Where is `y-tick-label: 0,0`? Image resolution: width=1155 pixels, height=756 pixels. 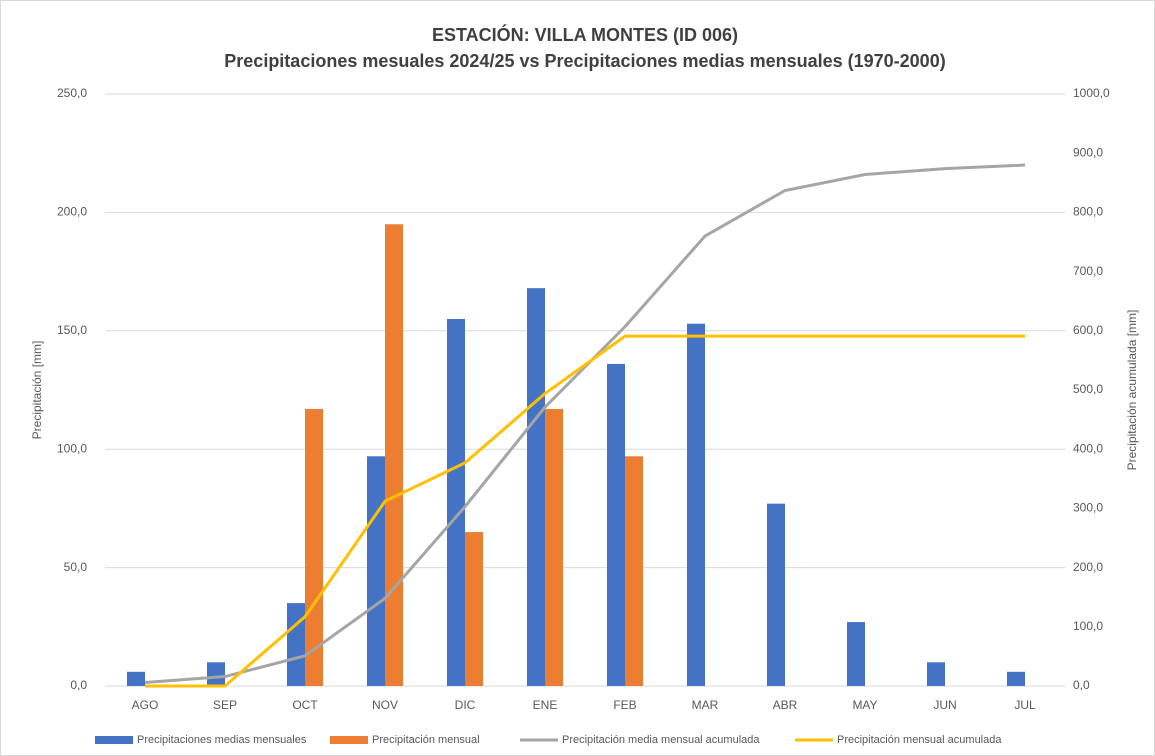
y-tick-label: 0,0 is located at coordinates (78, 685).